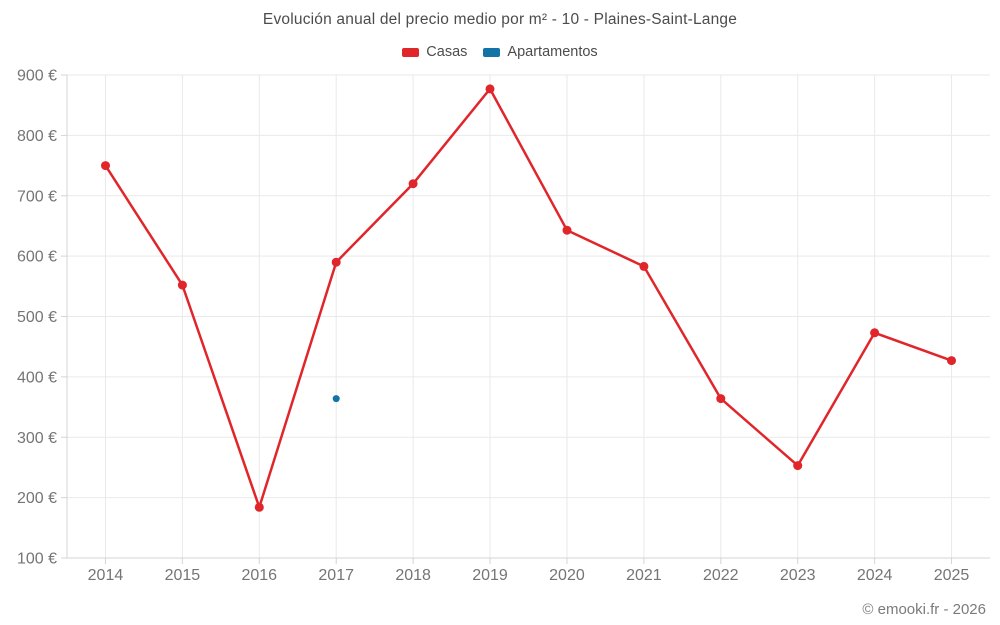 The height and width of the screenshot is (625, 1000). I want to click on legend-item-casas: Casas, so click(434, 52).